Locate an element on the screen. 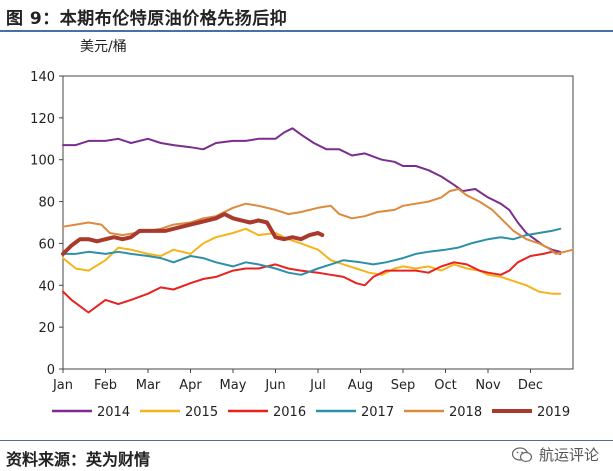  x-tick-label: Dec is located at coordinates (530, 385).